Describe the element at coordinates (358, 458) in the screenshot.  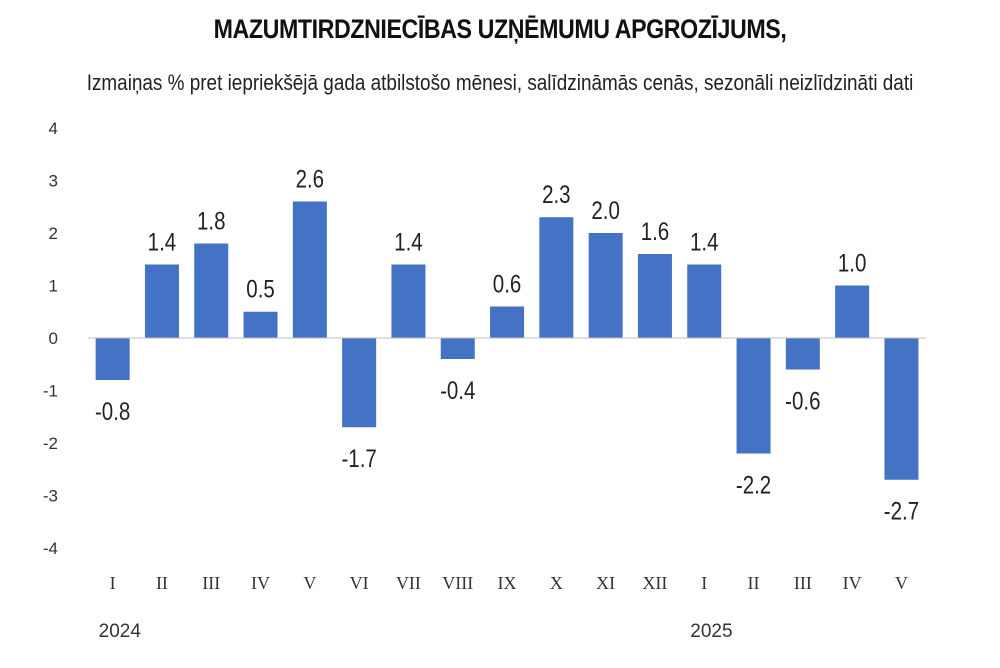
I see `data-label: -1.7` at that location.